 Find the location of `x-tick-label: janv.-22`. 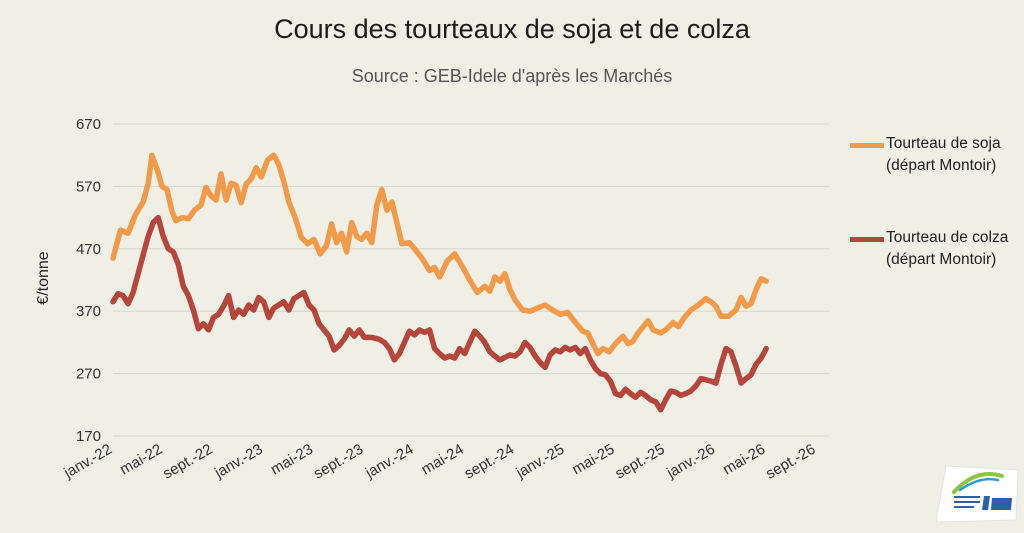

x-tick-label: janv.-22 is located at coordinates (87, 461).